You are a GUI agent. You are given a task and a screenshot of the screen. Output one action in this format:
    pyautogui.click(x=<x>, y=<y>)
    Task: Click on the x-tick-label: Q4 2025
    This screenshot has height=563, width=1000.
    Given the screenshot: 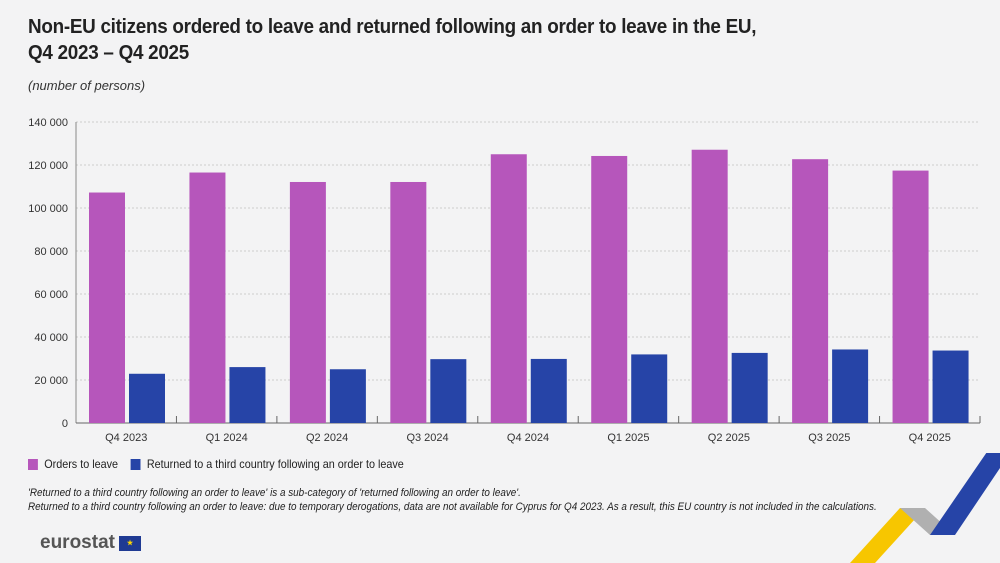 What is the action you would take?
    pyautogui.click(x=930, y=438)
    